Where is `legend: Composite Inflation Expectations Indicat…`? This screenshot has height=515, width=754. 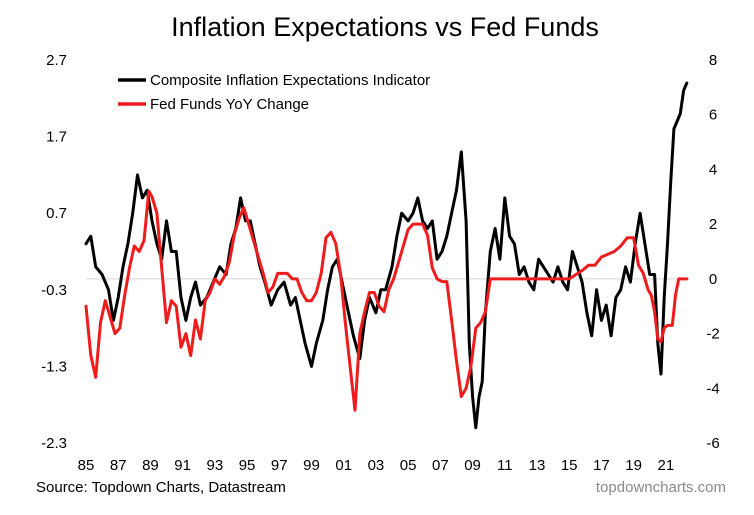 legend: Composite Inflation Expectations Indicat… is located at coordinates (274, 92).